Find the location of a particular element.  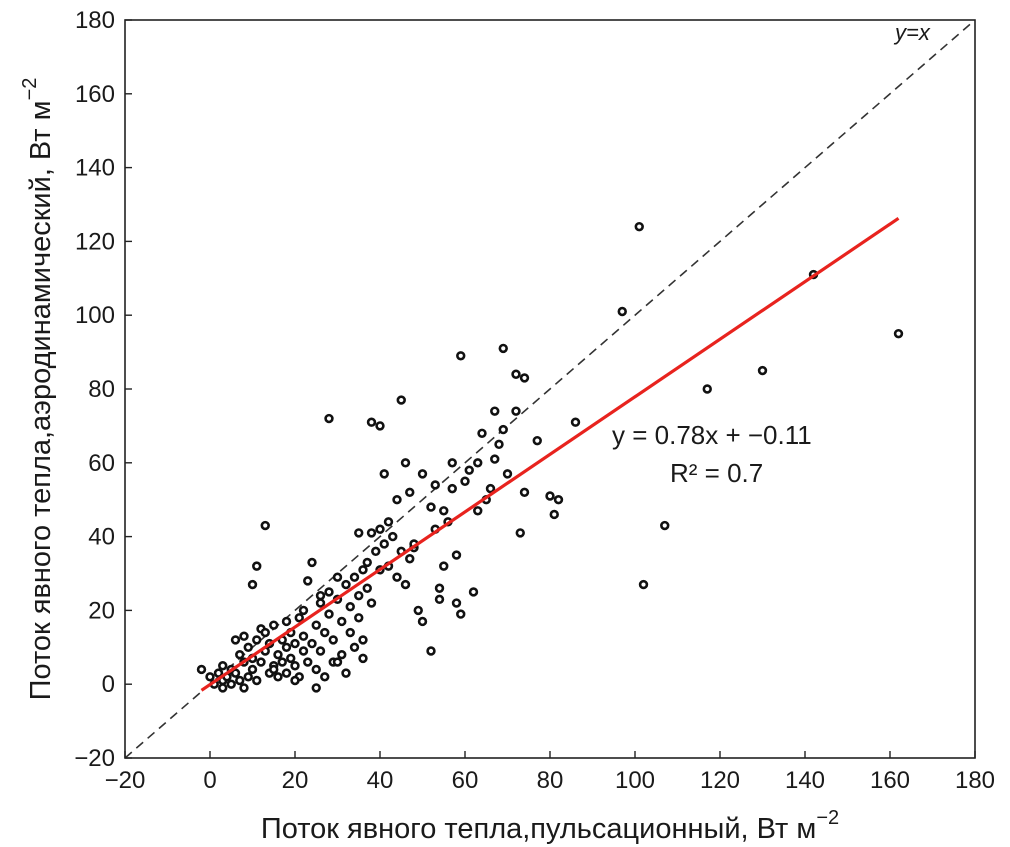

x-tick-label: 40 is located at coordinates (380, 780).